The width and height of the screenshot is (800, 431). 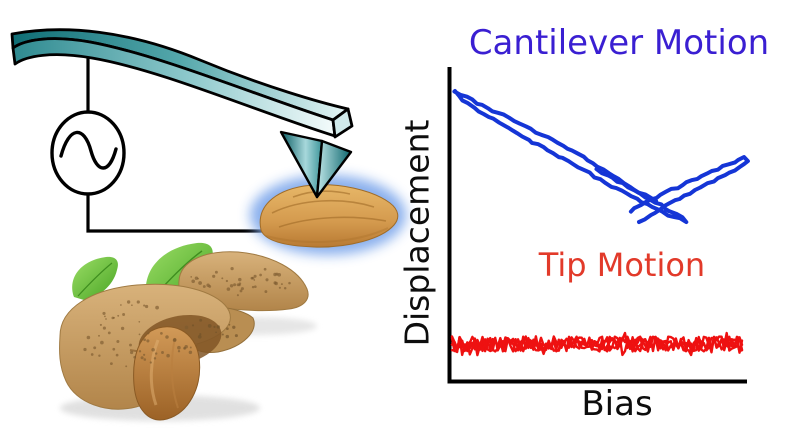 What do you see at coordinates (316, 164) in the screenshot?
I see `probe-tip` at bounding box center [316, 164].